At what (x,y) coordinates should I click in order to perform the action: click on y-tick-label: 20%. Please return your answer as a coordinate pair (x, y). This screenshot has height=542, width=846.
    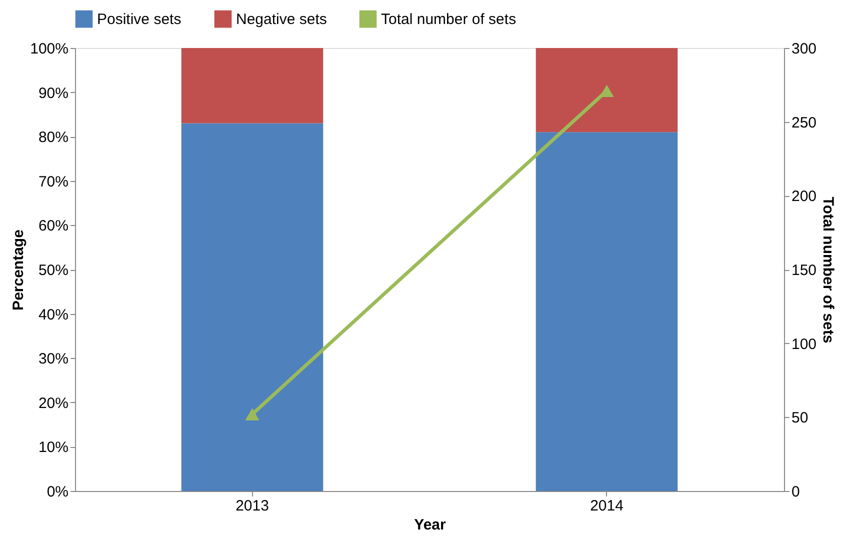
    Looking at the image, I should click on (53, 403).